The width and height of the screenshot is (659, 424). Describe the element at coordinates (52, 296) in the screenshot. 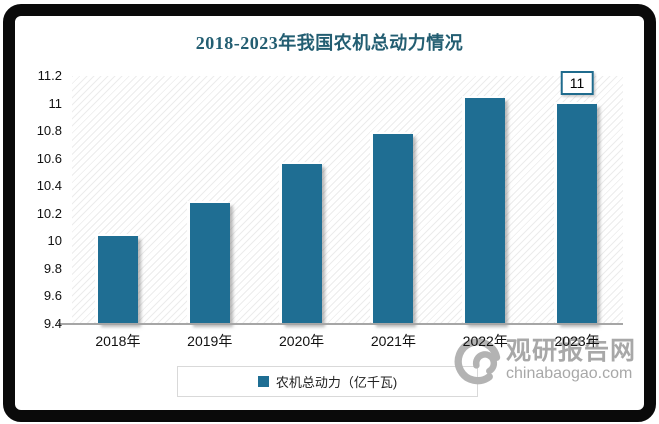

I see `y-tick-label: 9.6` at that location.